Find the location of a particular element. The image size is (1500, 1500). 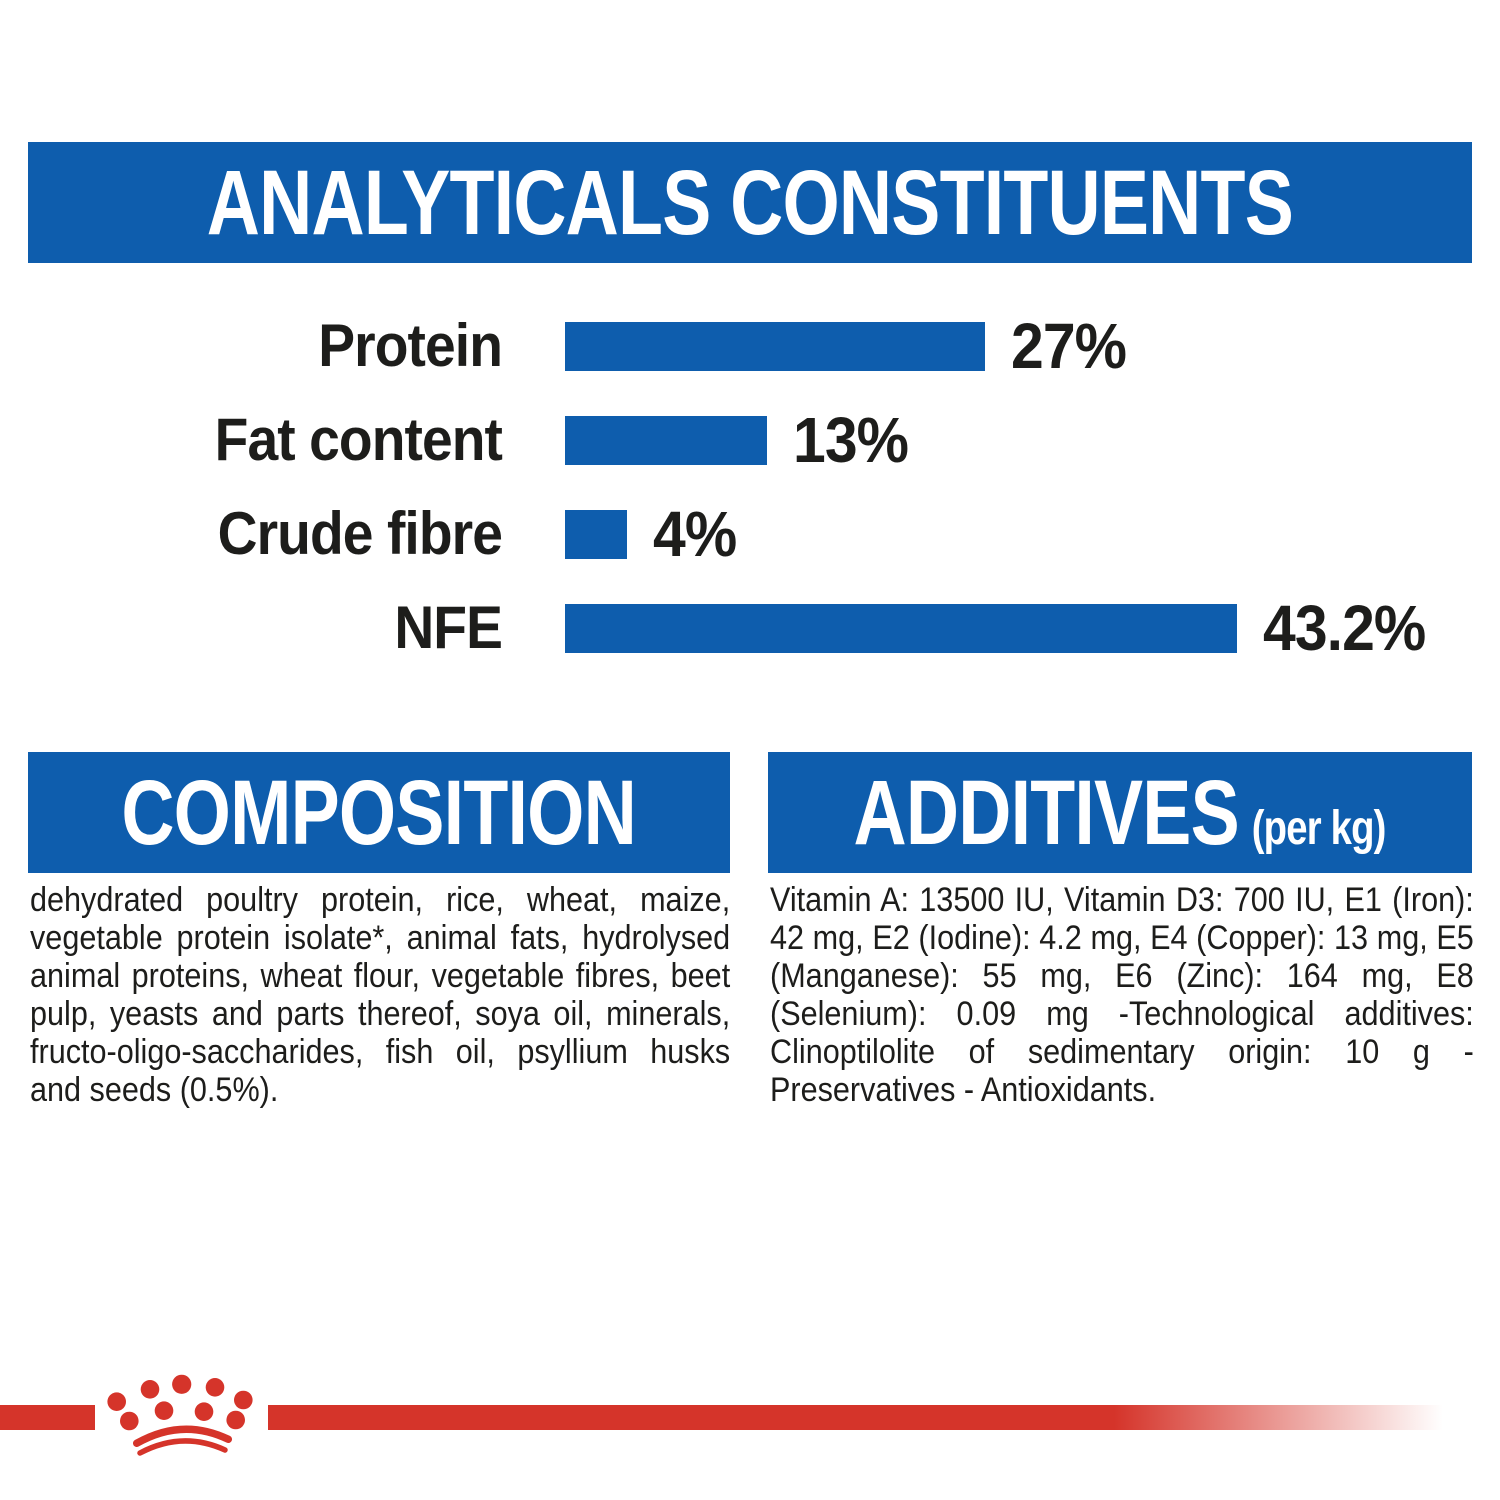

bar-label: Fat content is located at coordinates (358, 439).